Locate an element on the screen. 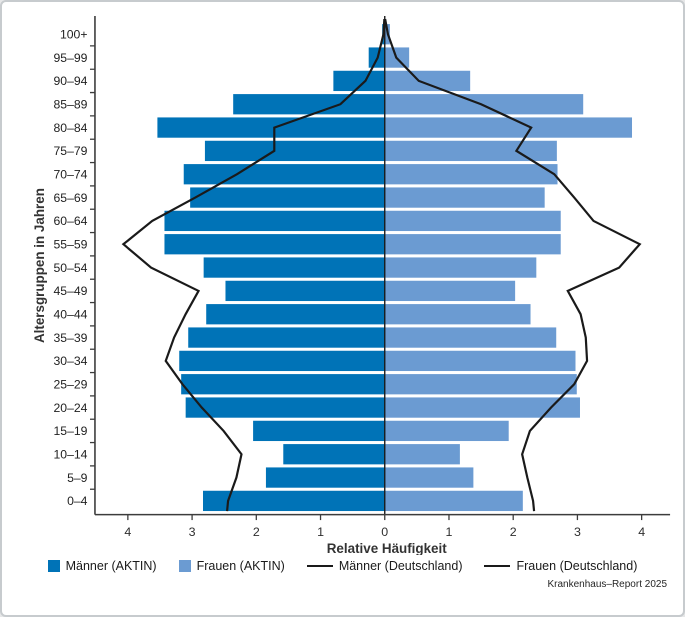 The image size is (685, 617). age-group-label: 50–54 is located at coordinates (71, 268).